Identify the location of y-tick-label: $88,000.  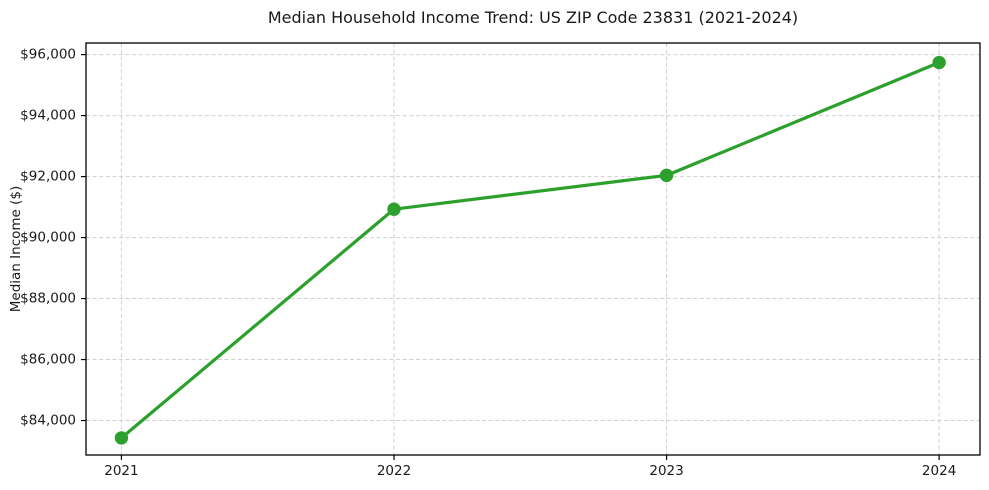
(48, 299).